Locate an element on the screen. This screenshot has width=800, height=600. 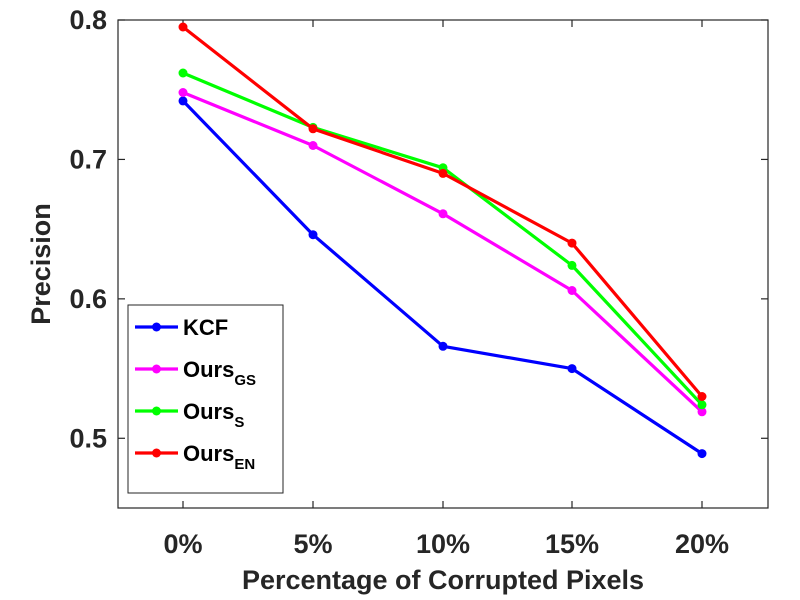
legend-label-subscript: S is located at coordinates (239, 422).